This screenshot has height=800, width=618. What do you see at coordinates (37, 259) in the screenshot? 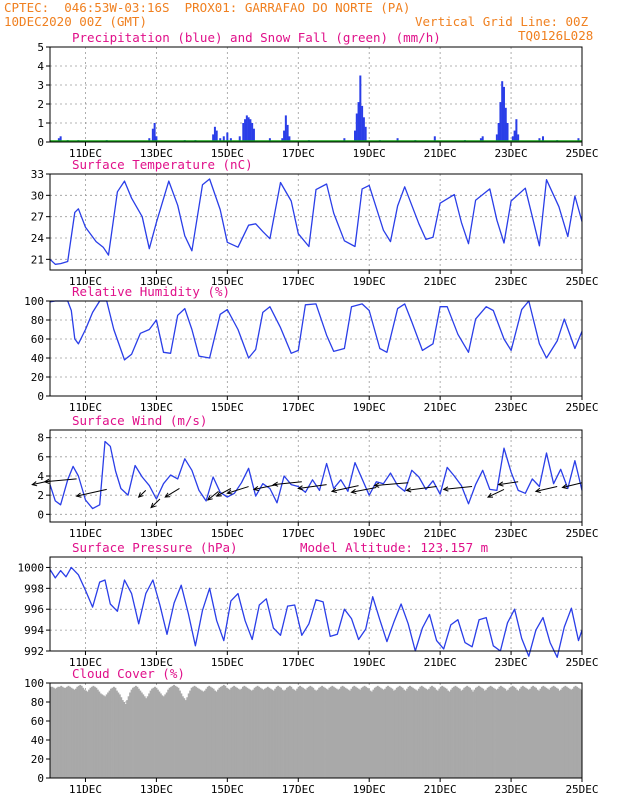
I see `y-tick-label: 21` at bounding box center [37, 259].